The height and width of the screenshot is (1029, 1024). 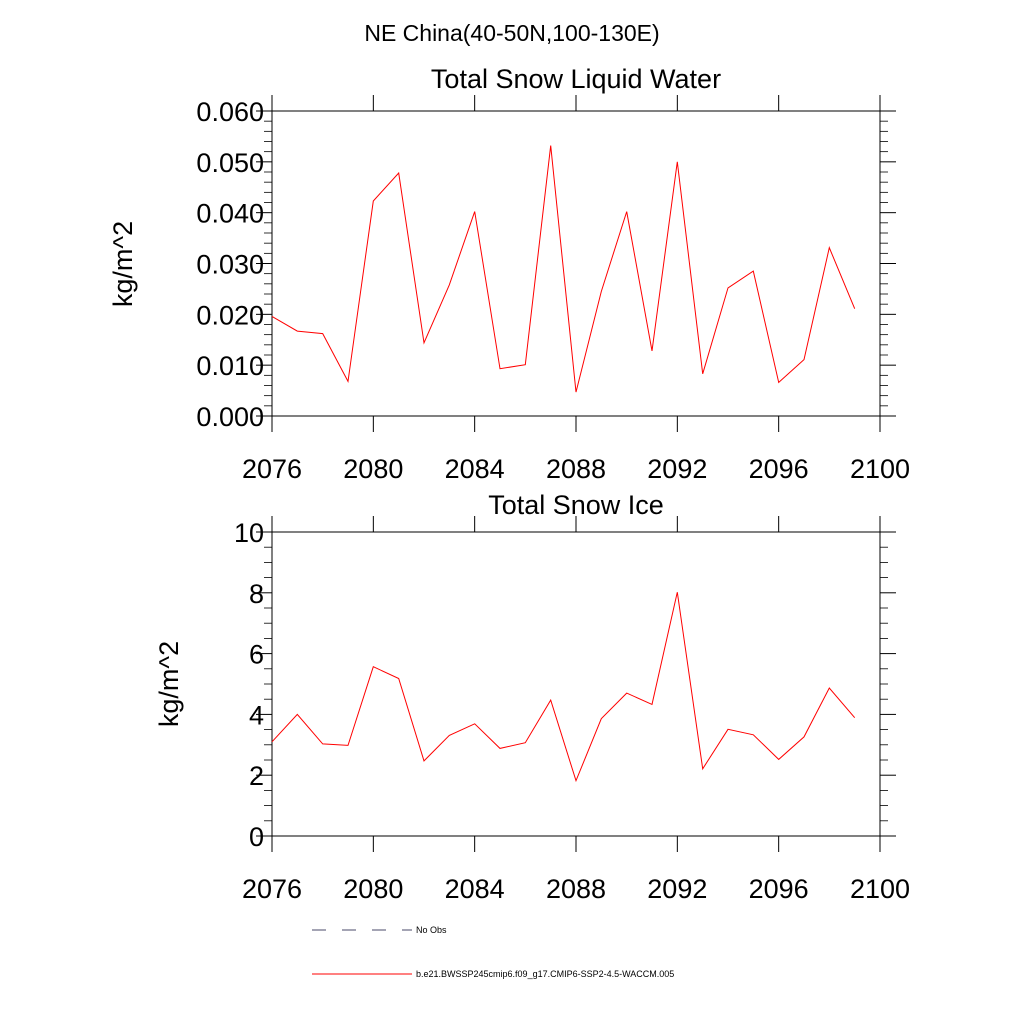 What do you see at coordinates (230, 417) in the screenshot?
I see `y-tick-label: 0.000` at bounding box center [230, 417].